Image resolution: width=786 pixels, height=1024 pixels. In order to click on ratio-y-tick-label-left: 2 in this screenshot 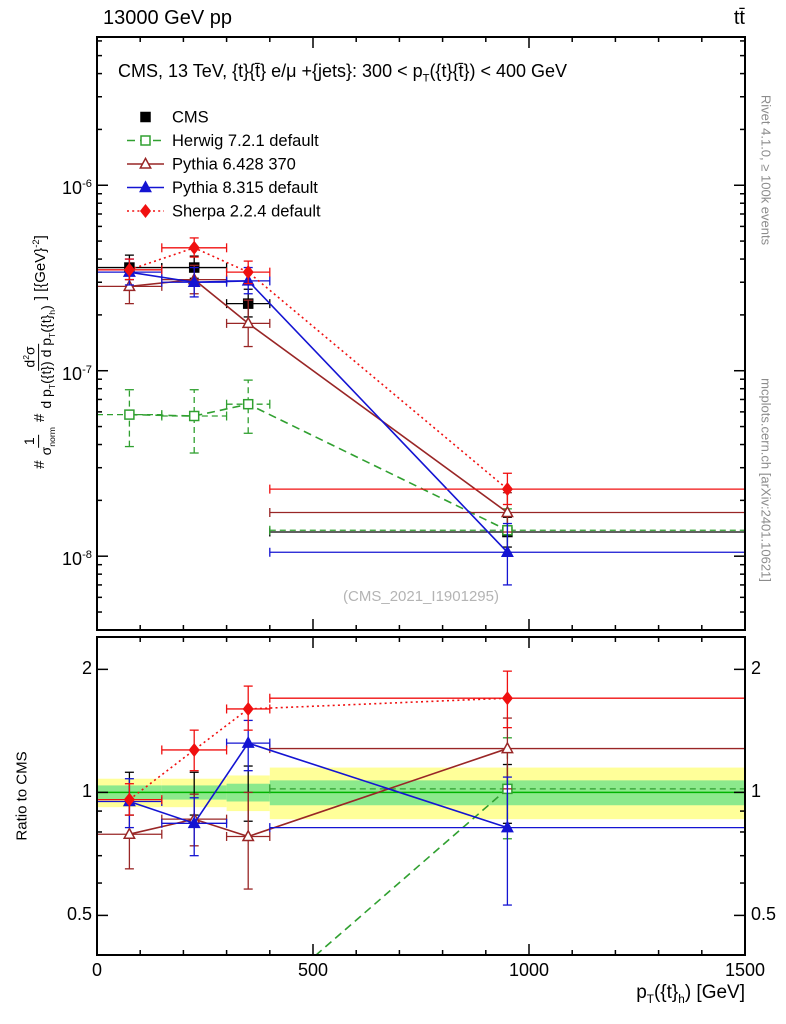, I will do `click(86, 668)`.